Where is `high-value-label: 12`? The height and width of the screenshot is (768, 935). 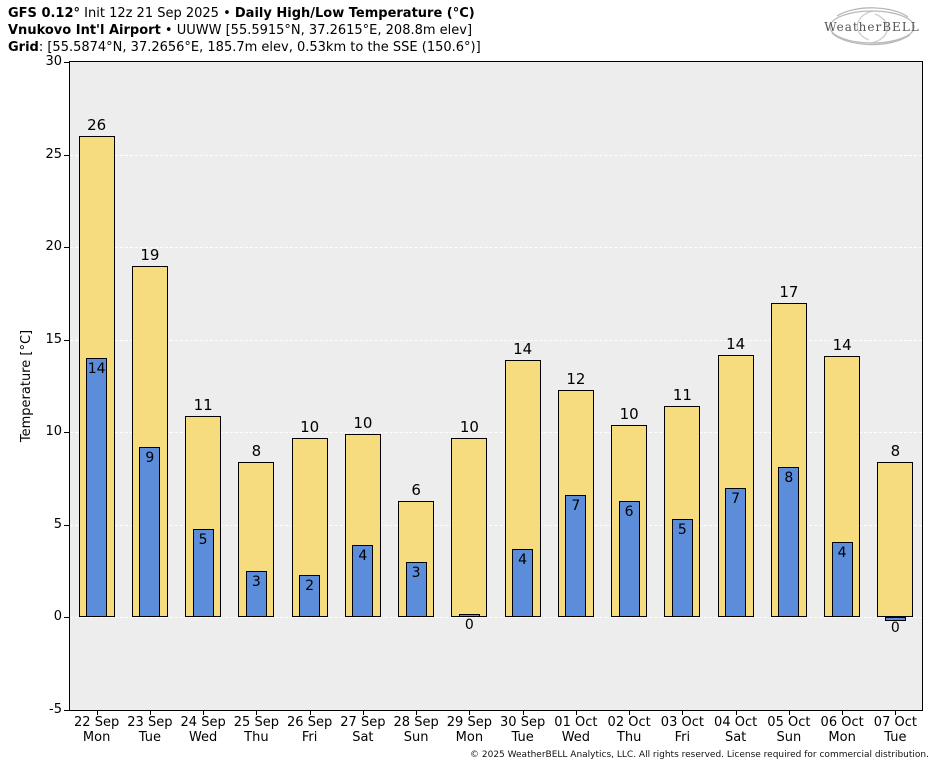 high-value-label: 12 is located at coordinates (576, 378).